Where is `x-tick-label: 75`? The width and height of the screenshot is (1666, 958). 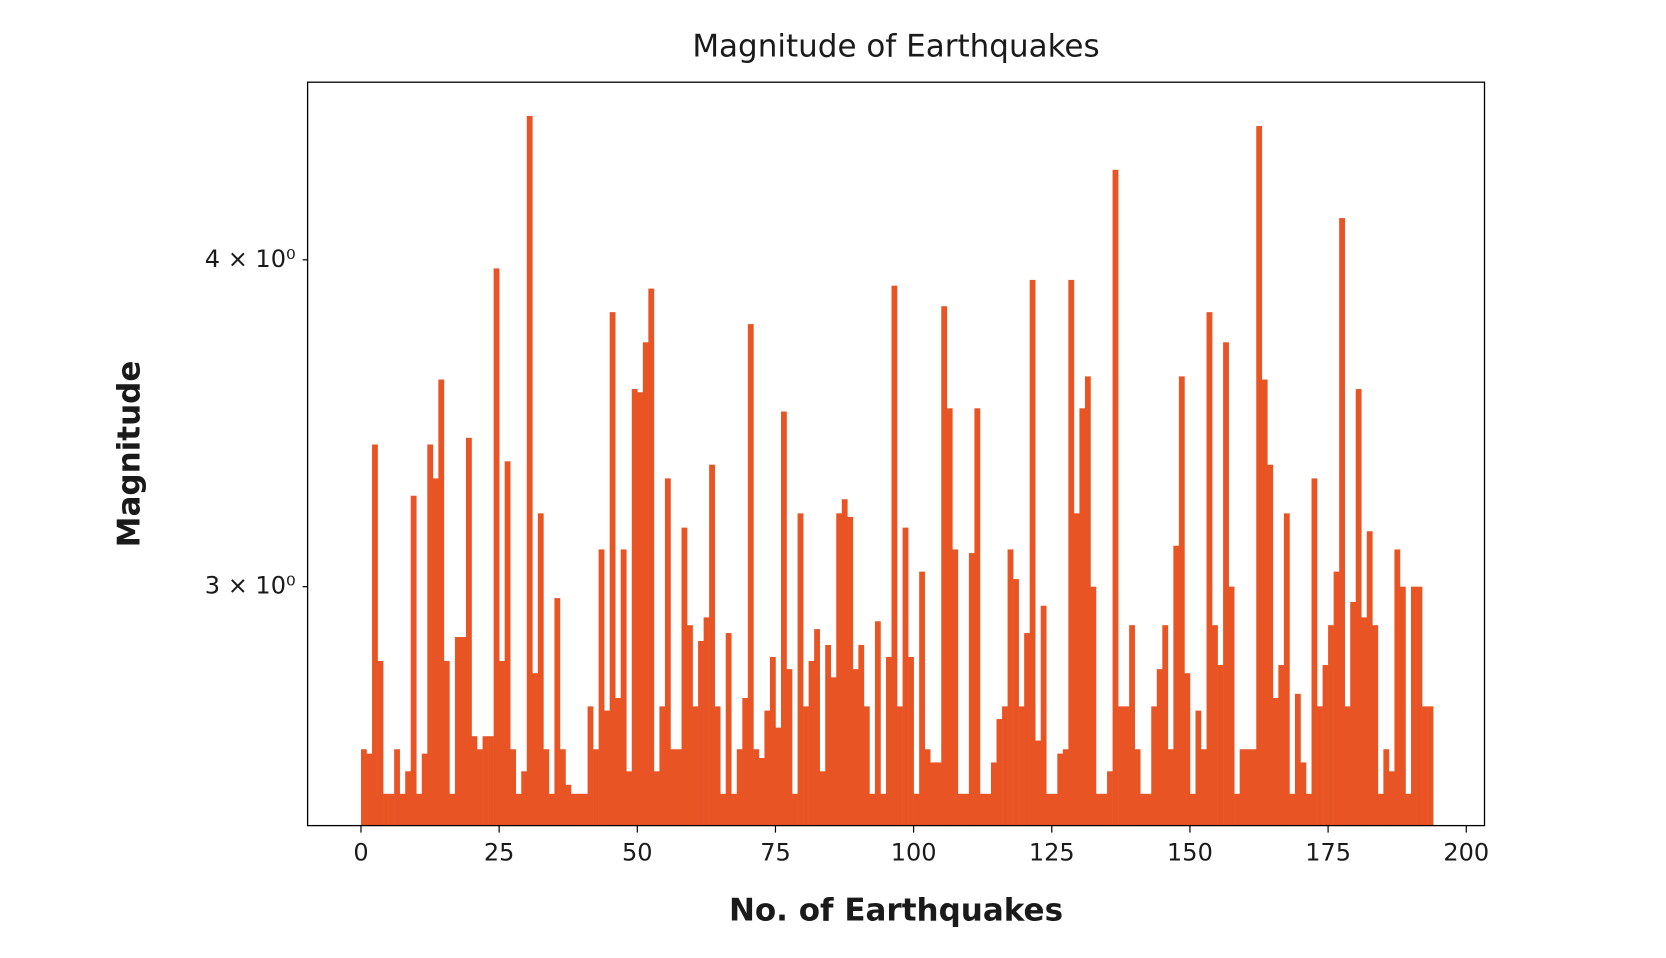
x-tick-label: 75 is located at coordinates (775, 853).